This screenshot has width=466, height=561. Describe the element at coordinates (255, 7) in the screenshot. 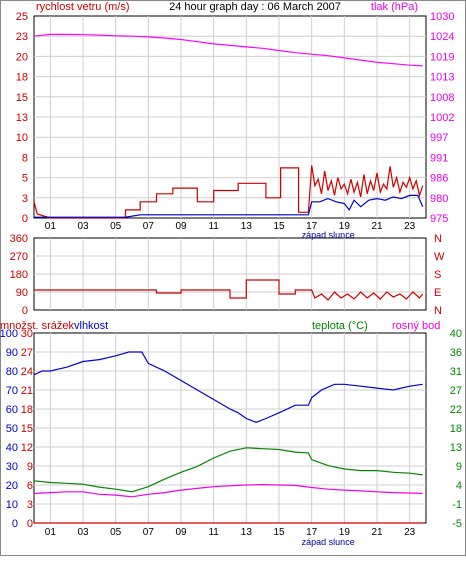

I see `chart-title: 24 hour graph day : 06 March 2007` at that location.